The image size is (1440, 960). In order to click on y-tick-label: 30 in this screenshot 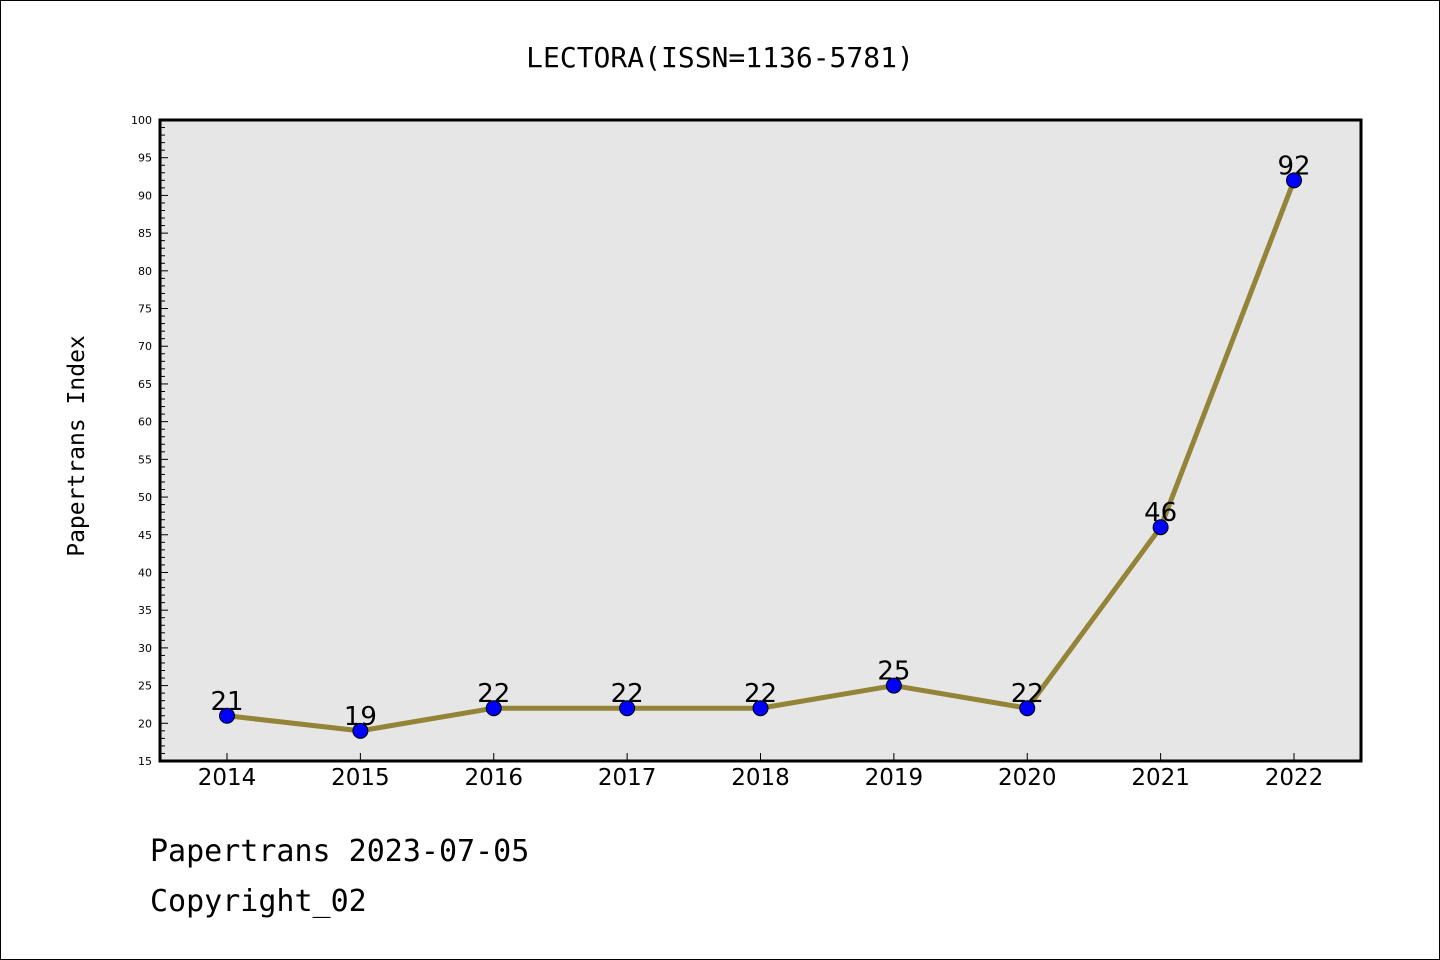, I will do `click(145, 648)`.